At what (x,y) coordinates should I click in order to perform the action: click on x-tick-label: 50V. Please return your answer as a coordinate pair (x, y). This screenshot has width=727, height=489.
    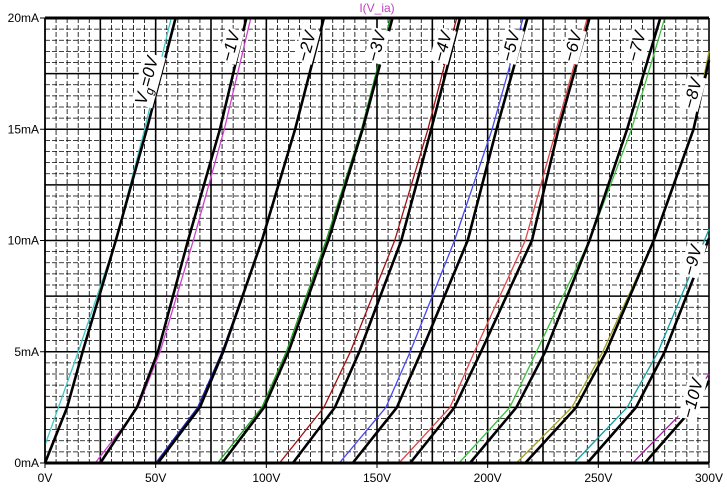
    Looking at the image, I should click on (155, 478).